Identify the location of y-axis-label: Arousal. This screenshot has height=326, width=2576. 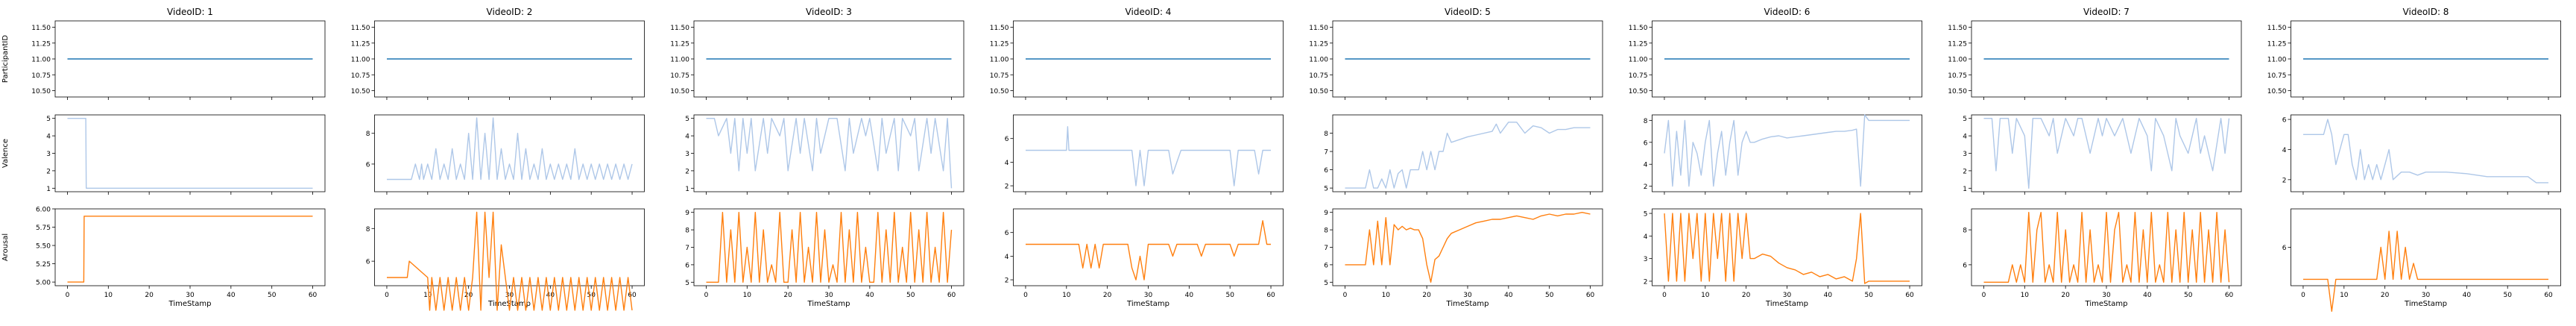
(5, 247).